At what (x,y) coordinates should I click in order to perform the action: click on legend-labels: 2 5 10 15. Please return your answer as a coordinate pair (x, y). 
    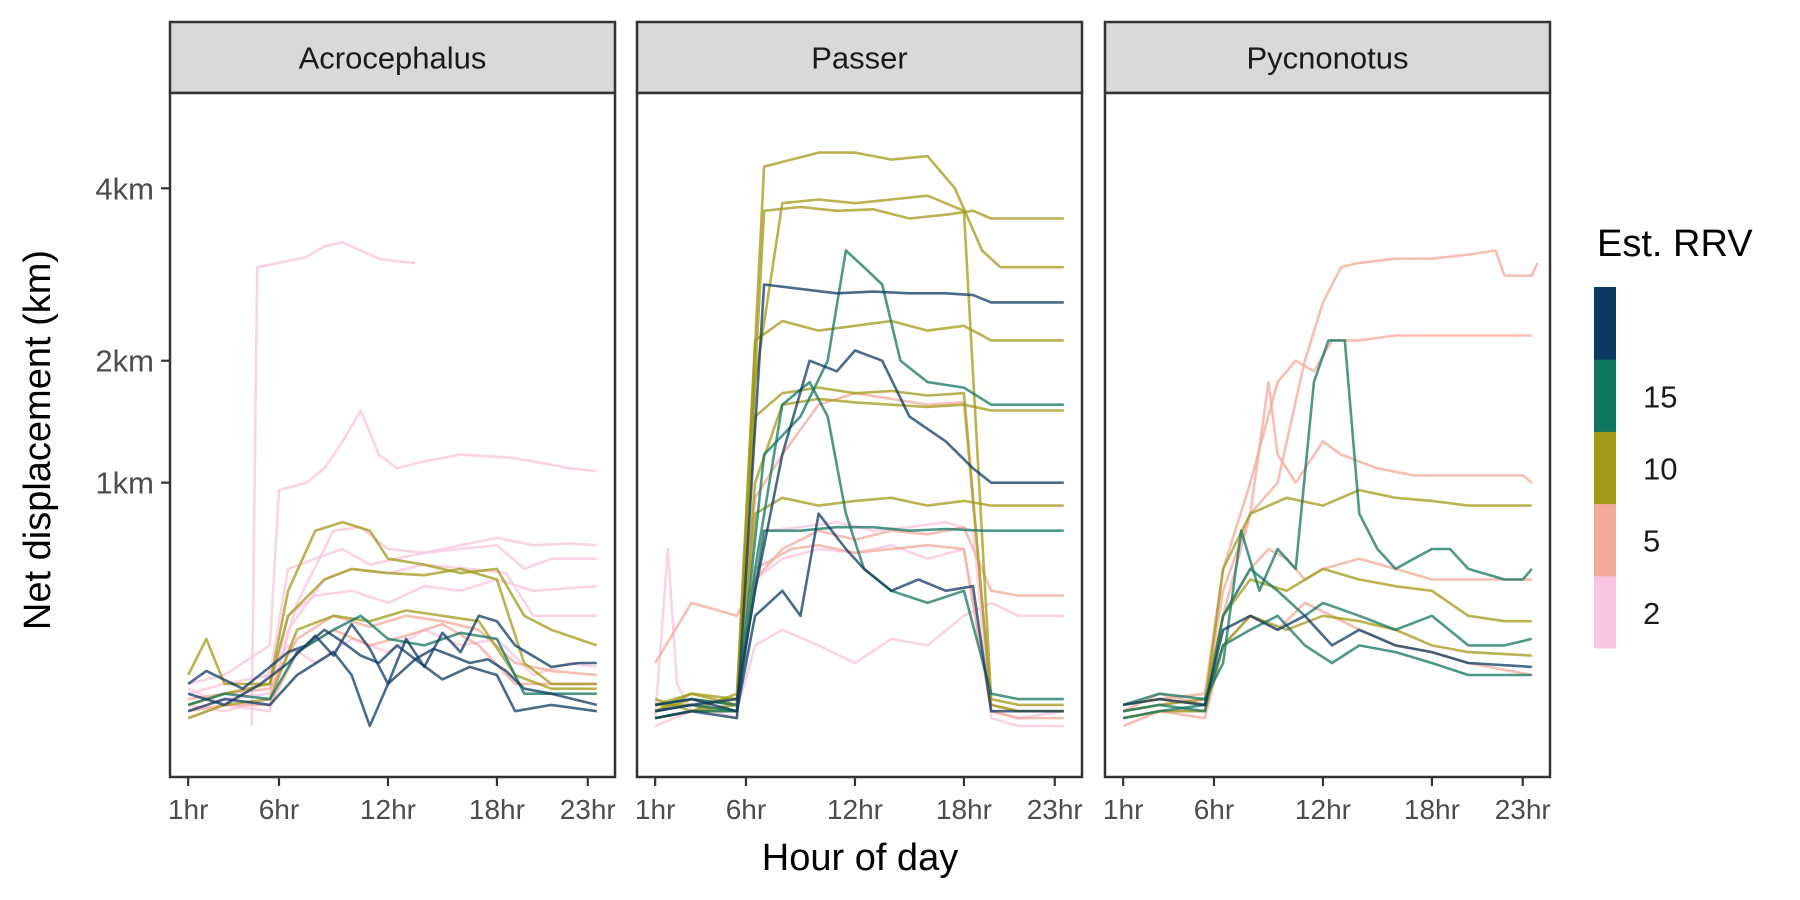
    Looking at the image, I should click on (1660, 505).